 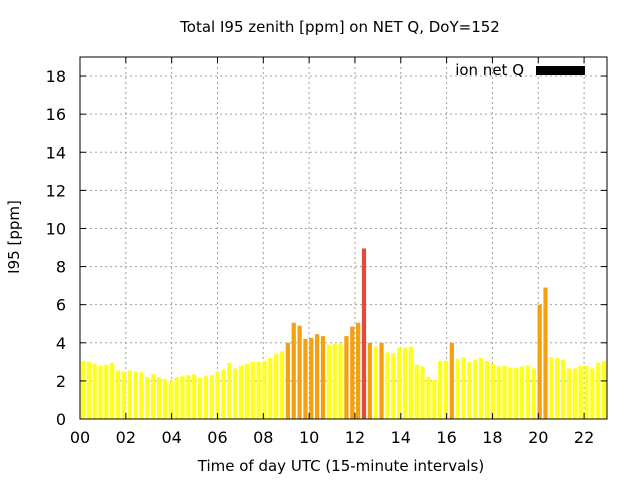 What do you see at coordinates (584, 437) in the screenshot?
I see `x-tick-label: 22` at bounding box center [584, 437].